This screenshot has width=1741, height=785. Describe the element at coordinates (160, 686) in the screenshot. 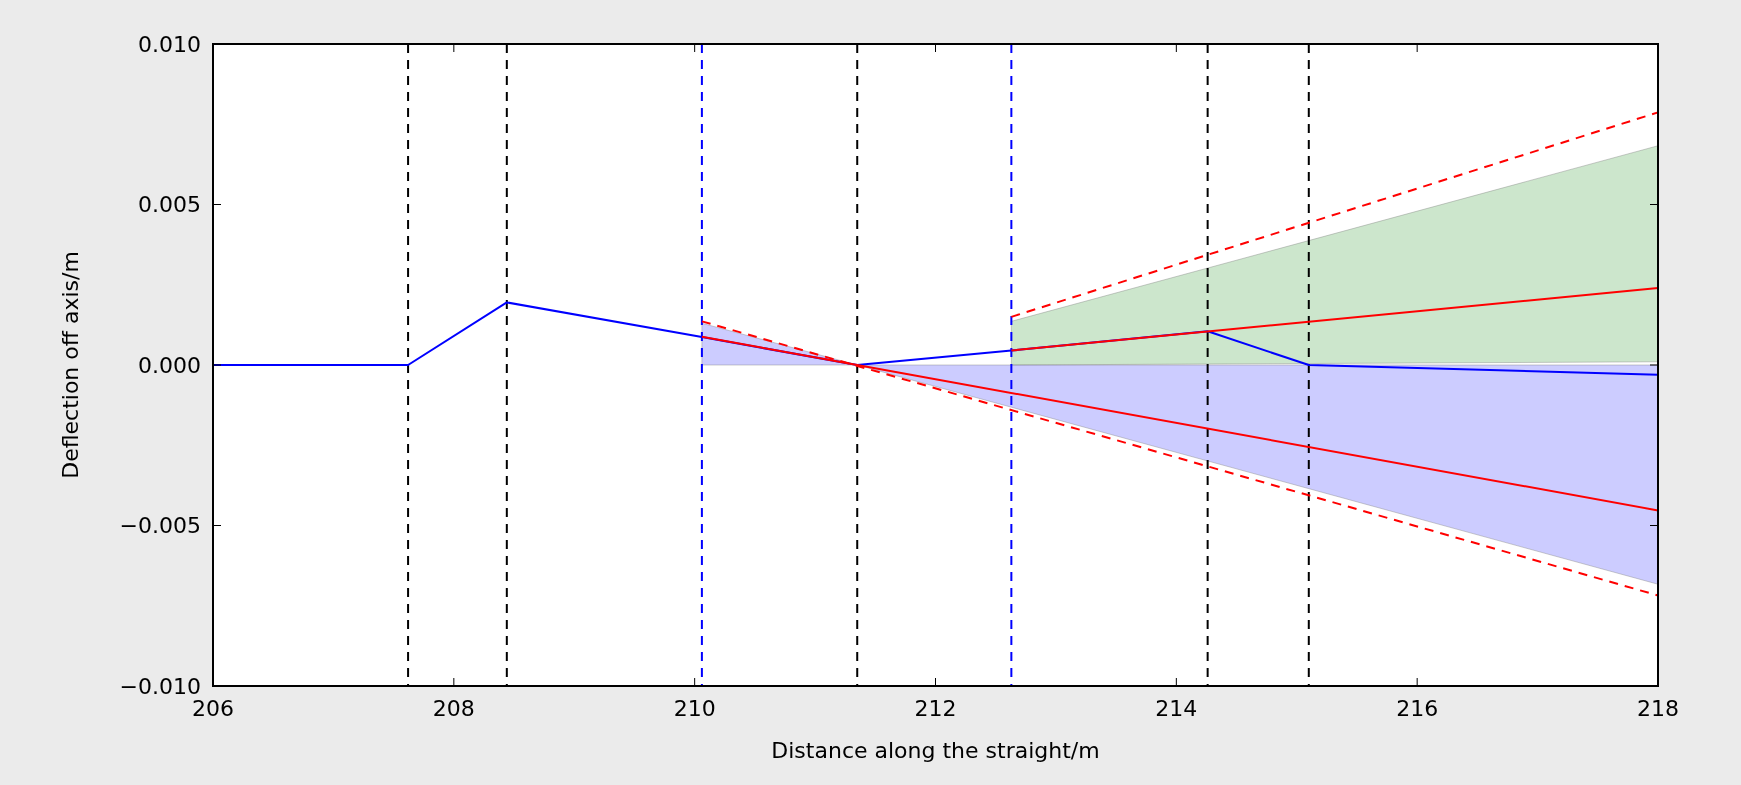

I see `y-tick-label: −0.010` at that location.